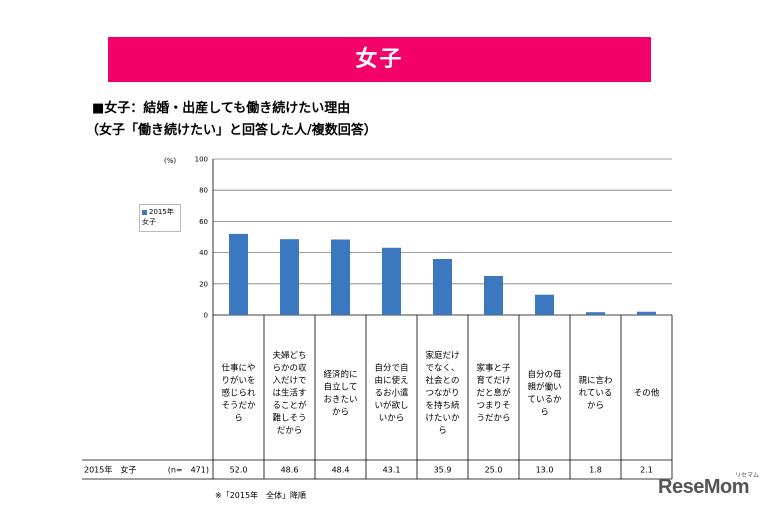  Describe the element at coordinates (544, 393) in the screenshot. I see `category-label-7: 自分の母親が働いているから` at that location.